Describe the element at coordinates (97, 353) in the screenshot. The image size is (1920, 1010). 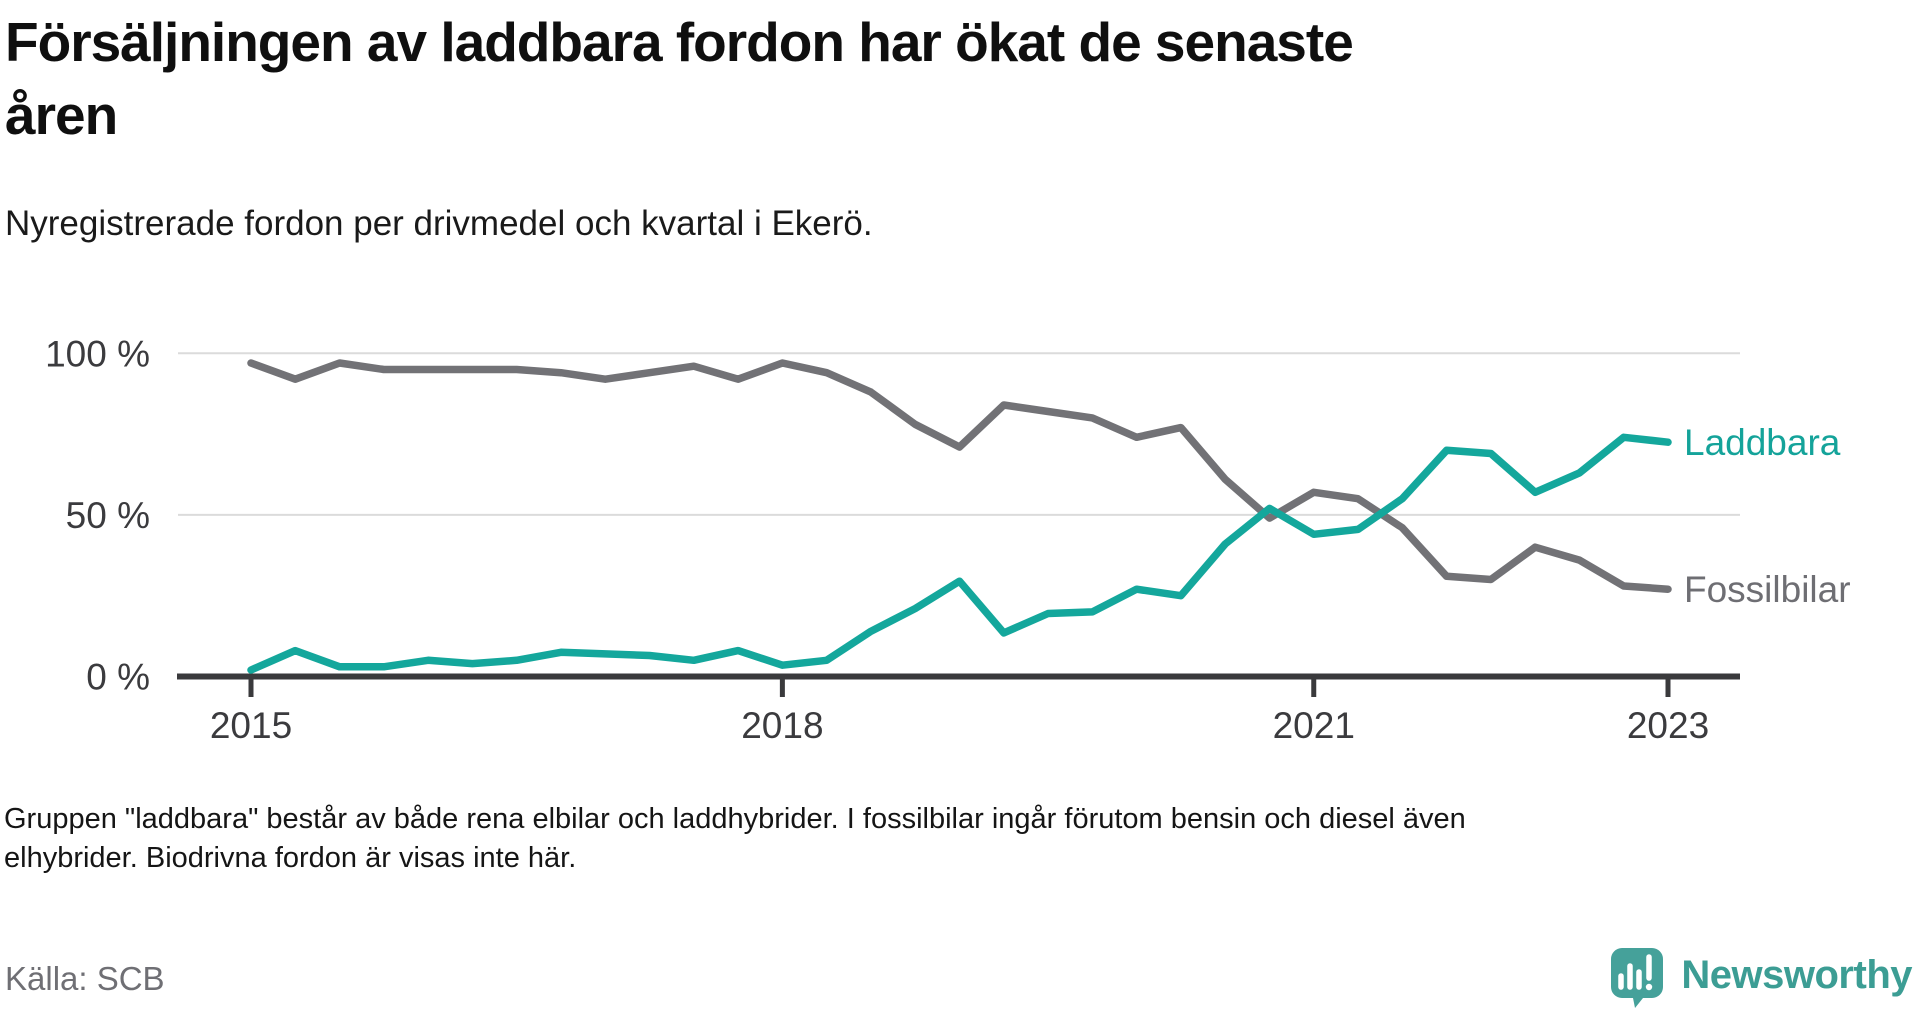
I see `y-axis-label-100: 100 %` at that location.